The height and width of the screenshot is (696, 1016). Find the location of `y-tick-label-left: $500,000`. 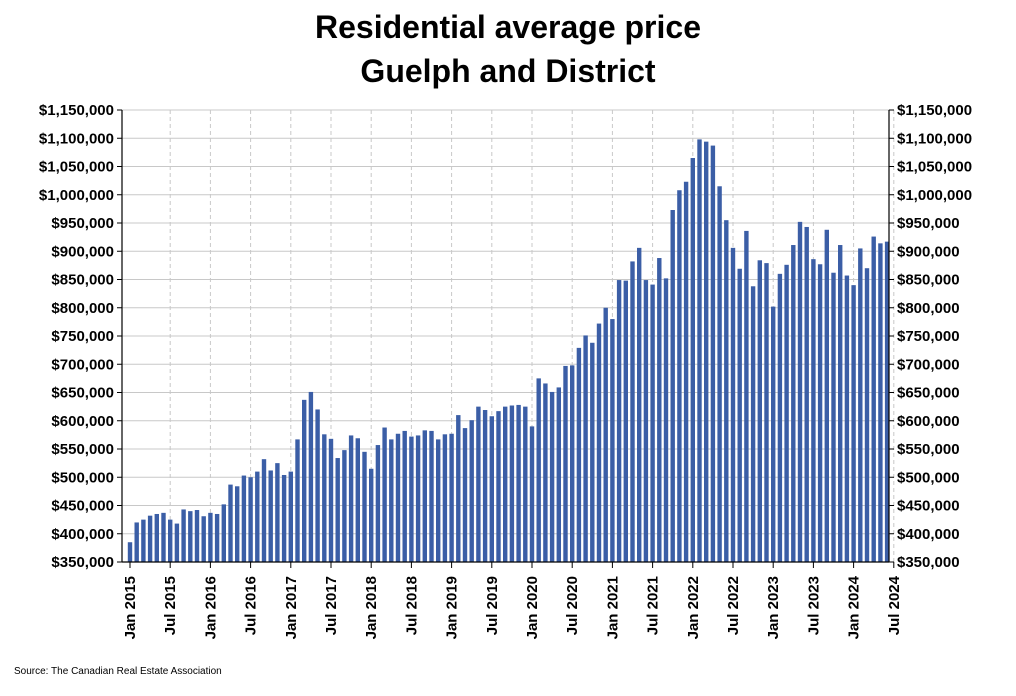

y-tick-label-left: $500,000 is located at coordinates (82, 477).